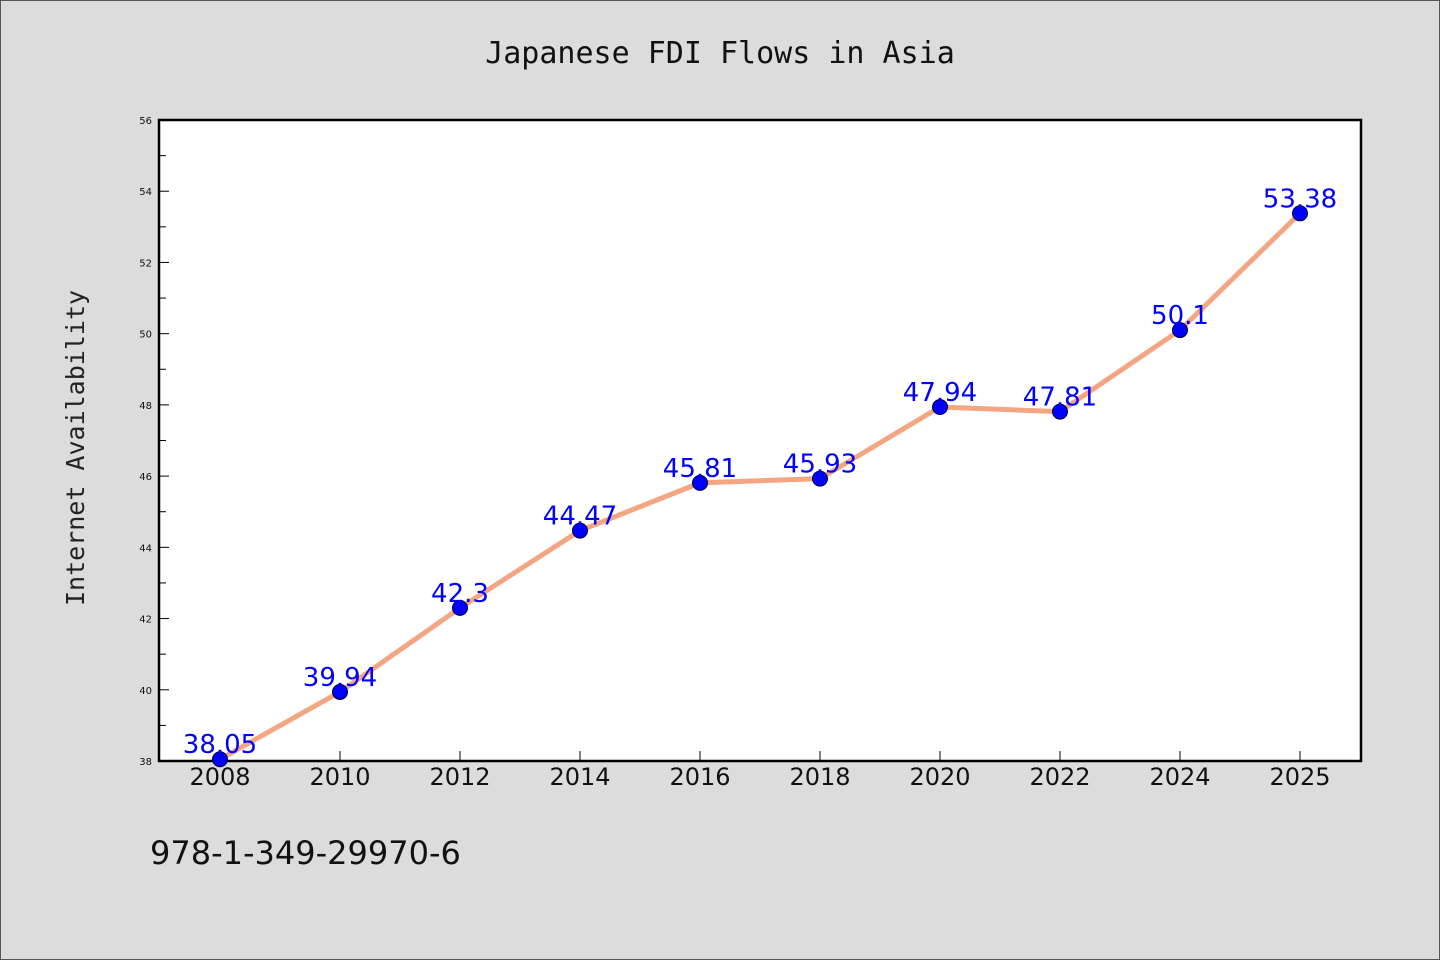  What do you see at coordinates (145, 121) in the screenshot?
I see `y-tick-label: 56` at bounding box center [145, 121].